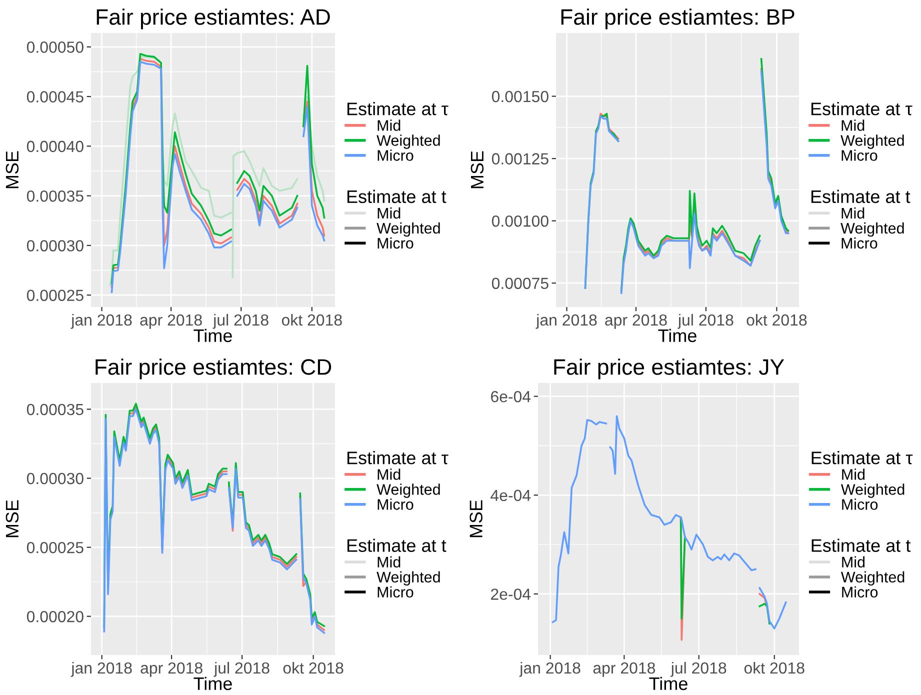 The image size is (921, 695). I want to click on y-tick-label: 2e-04, so click(511, 594).